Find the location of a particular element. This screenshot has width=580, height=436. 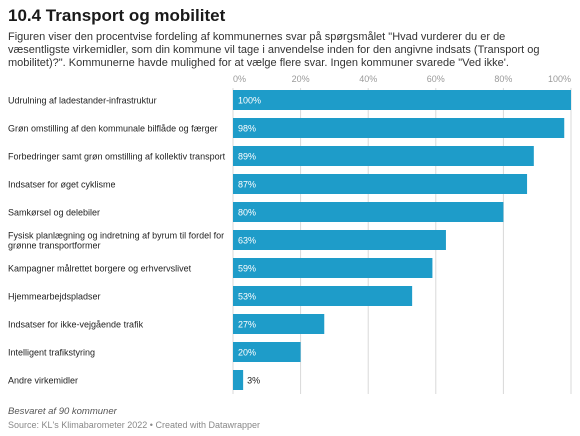

value-label: 80% is located at coordinates (247, 213).